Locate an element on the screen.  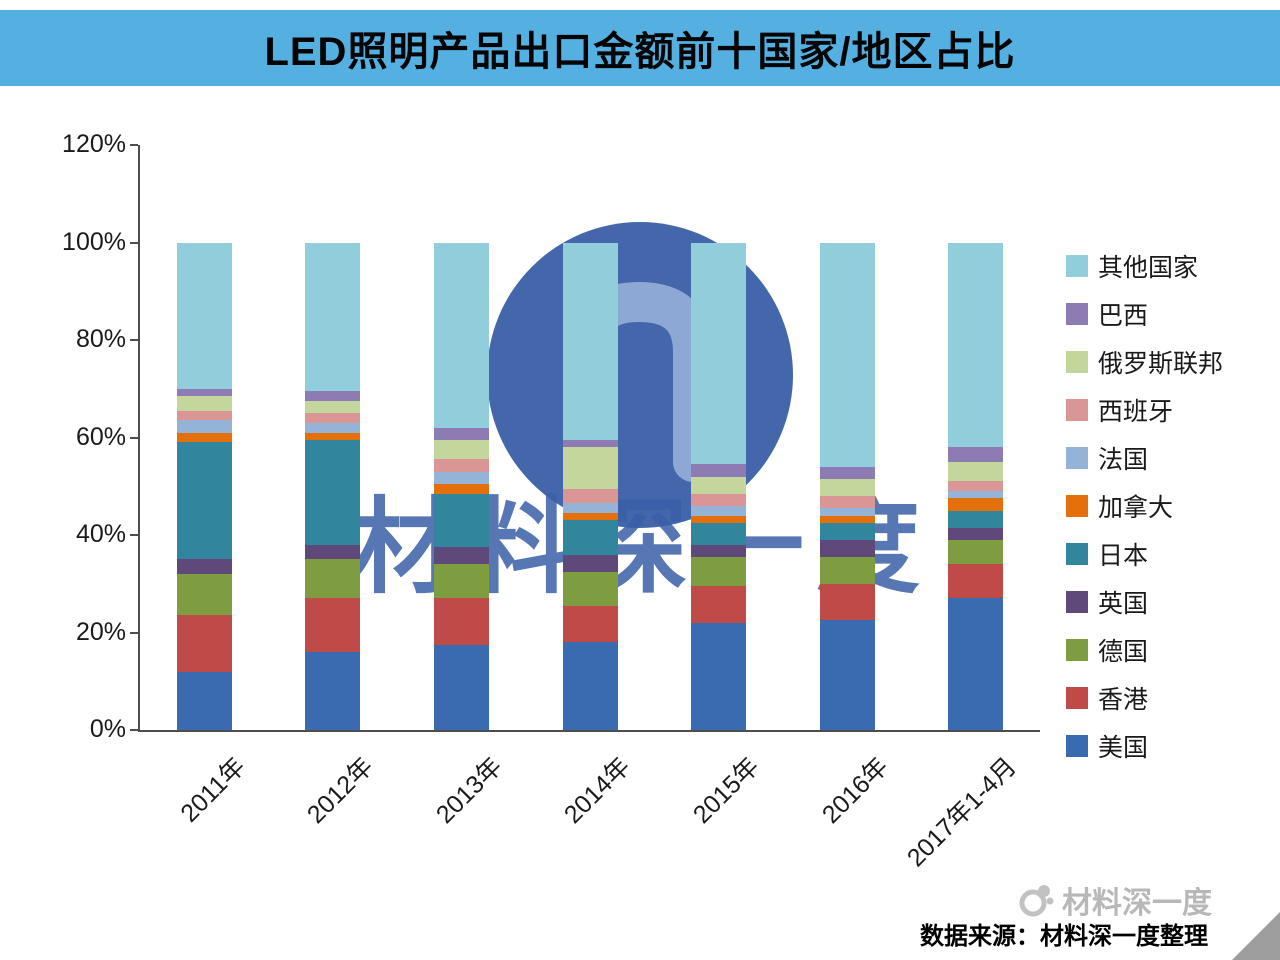
legend-item-德国: 德国 is located at coordinates (1107, 650).